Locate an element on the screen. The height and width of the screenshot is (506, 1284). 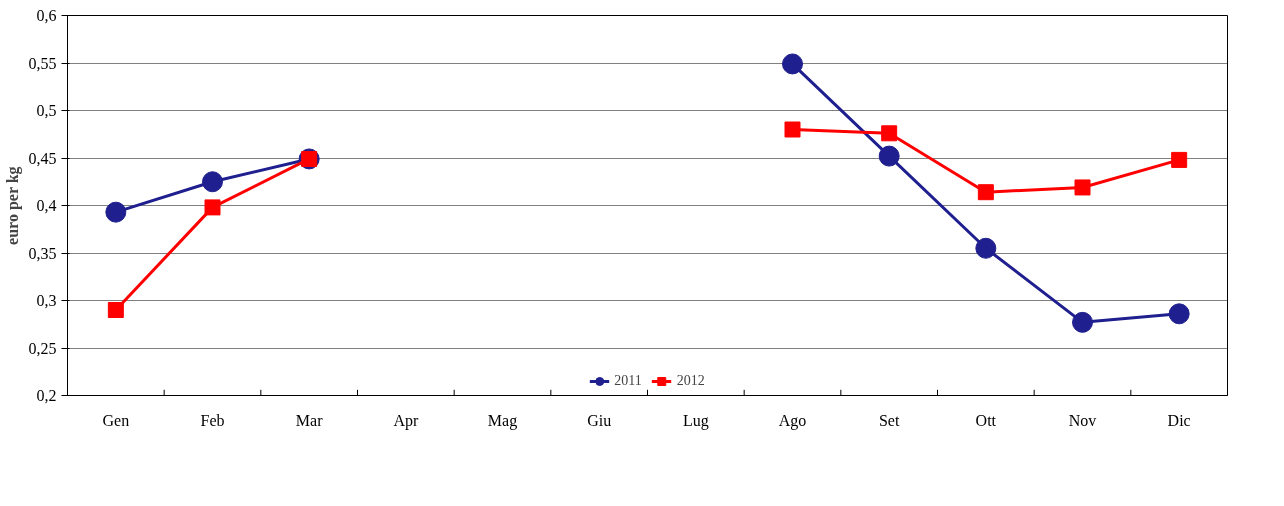
x-tick-label: Feb is located at coordinates (212, 420).